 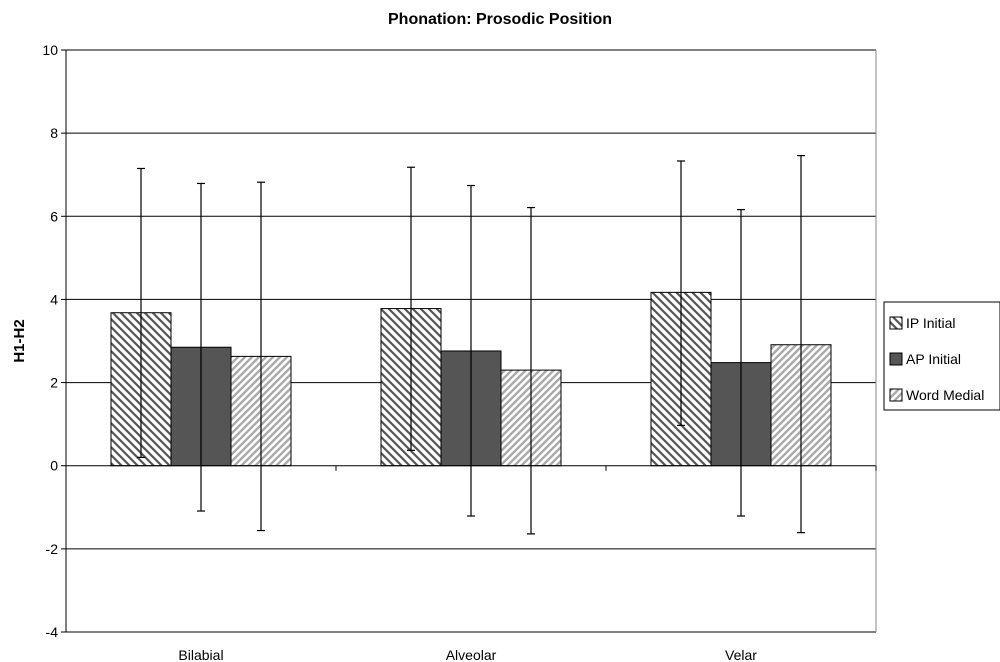 I want to click on legend-label: Word Medial, so click(x=945, y=395).